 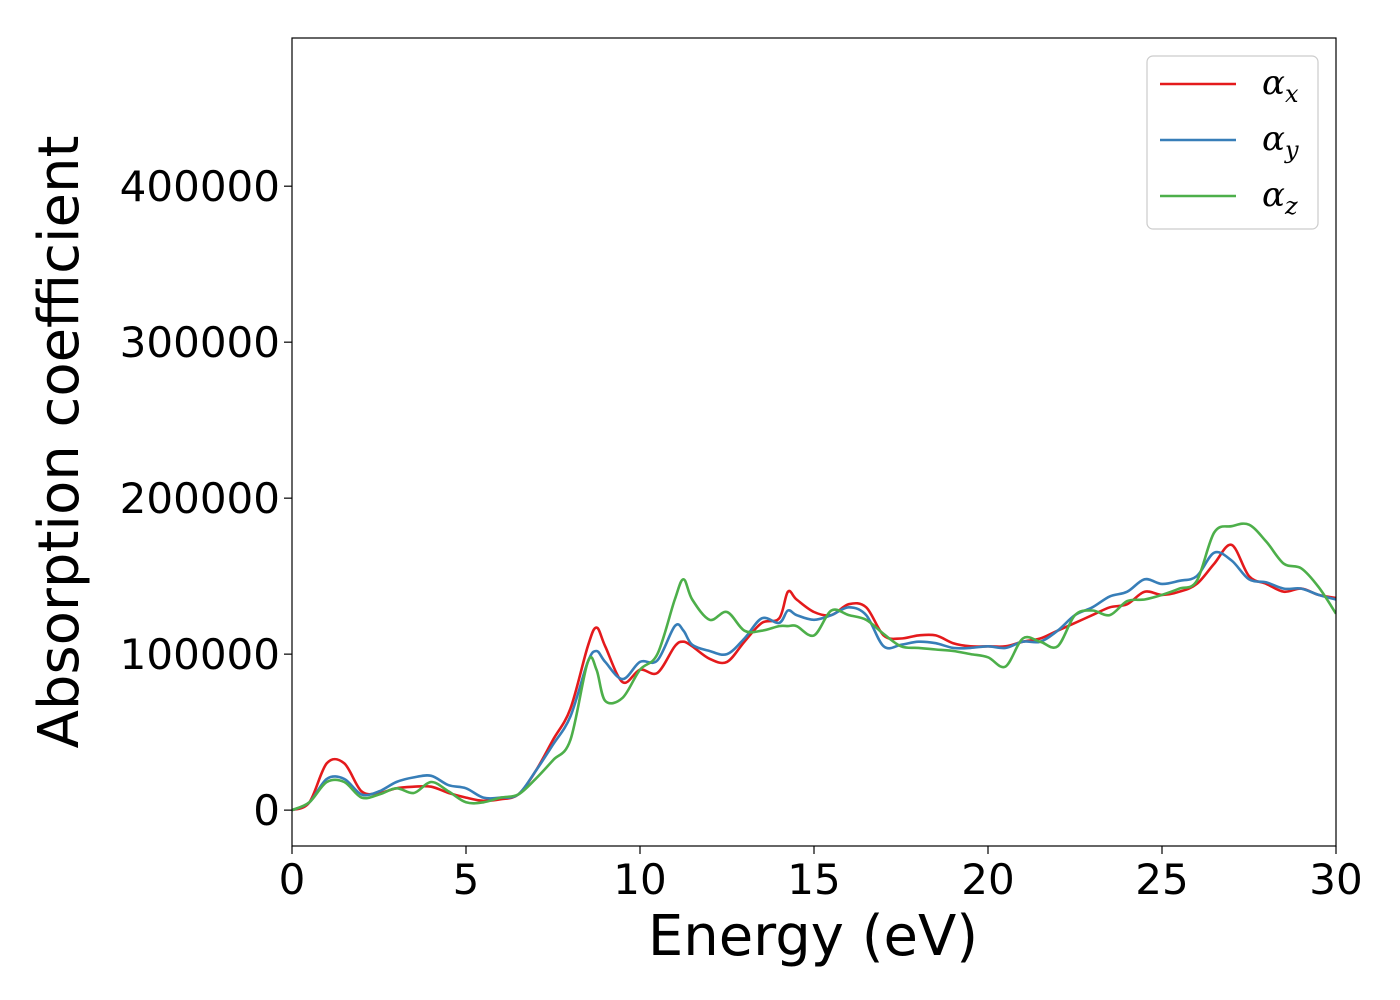 What do you see at coordinates (639, 879) in the screenshot?
I see `x-tick-label: 10` at bounding box center [639, 879].